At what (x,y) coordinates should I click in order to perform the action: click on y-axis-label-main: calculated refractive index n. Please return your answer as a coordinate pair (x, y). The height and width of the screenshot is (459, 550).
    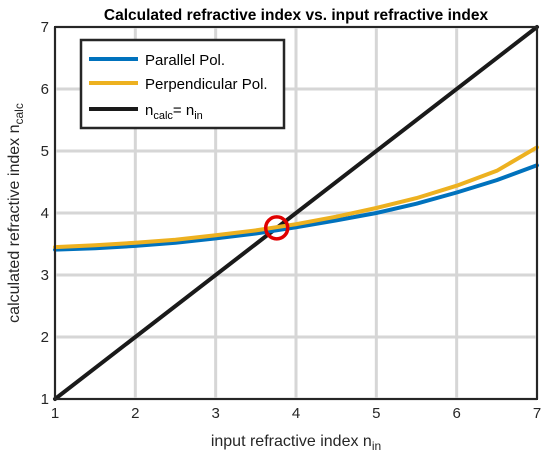
    Looking at the image, I should click on (14, 224).